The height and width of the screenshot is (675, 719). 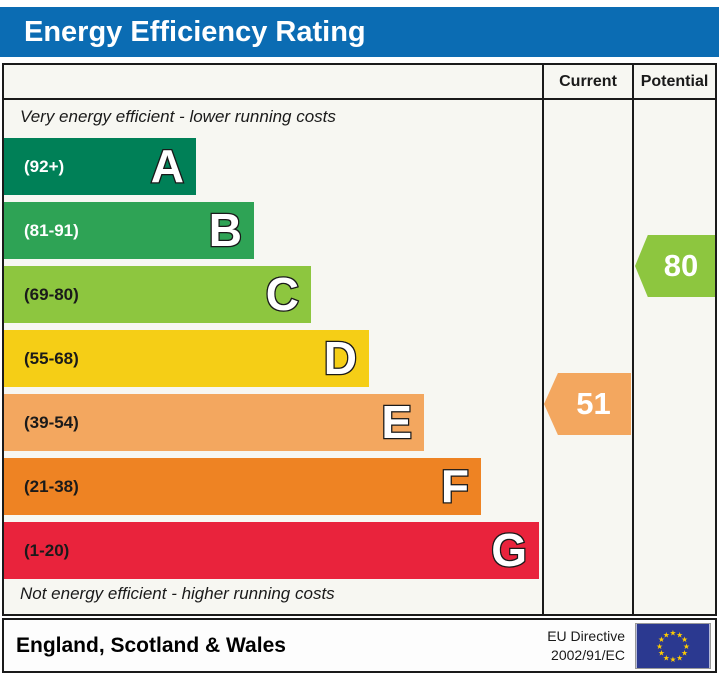 I want to click on band-range-label: (21-38), so click(x=51, y=486).